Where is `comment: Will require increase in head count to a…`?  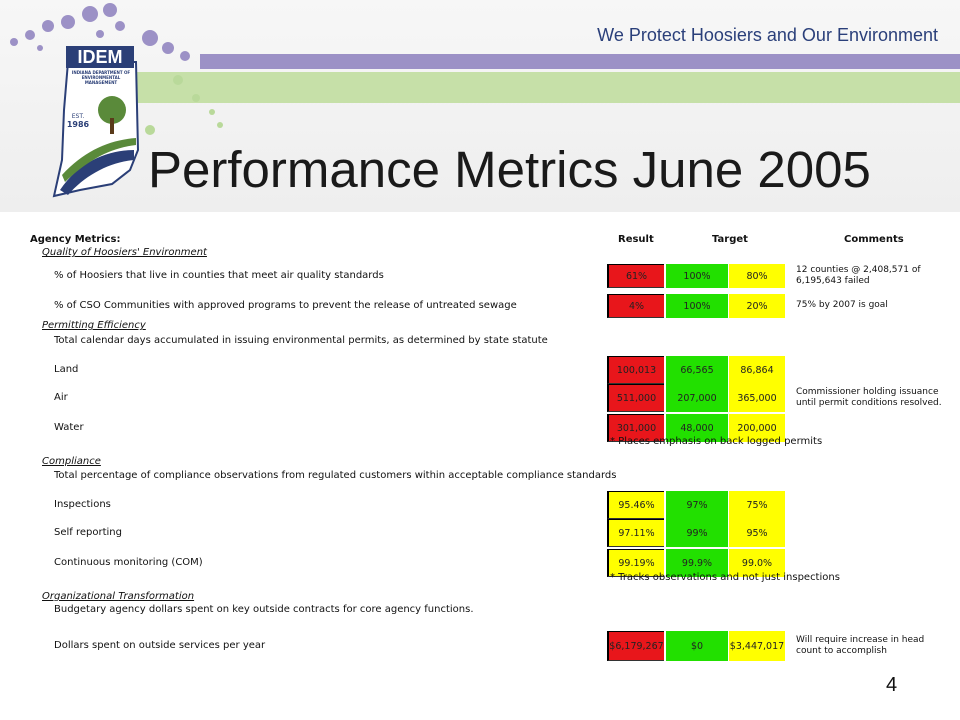 comment: Will require increase in head count to a… is located at coordinates (860, 645).